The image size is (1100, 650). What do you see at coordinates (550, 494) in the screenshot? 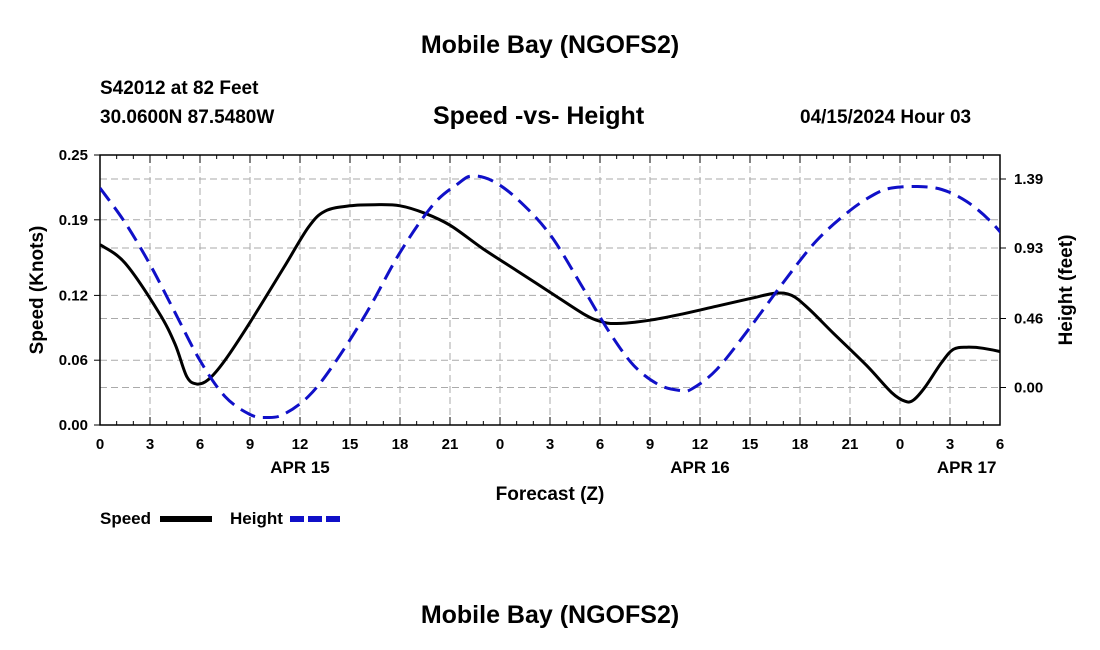
I see `x-axis-title: Forecast (Z)` at bounding box center [550, 494].